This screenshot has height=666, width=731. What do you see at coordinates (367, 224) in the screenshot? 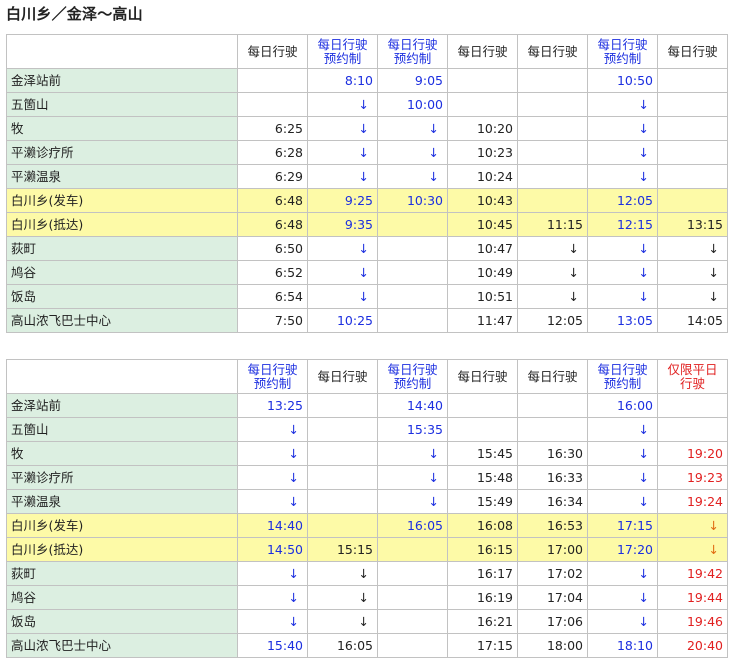
I see `timetable-row: 白川乡(抵达) 6:48 9:35 10:45 11:15 12:15 13:15` at bounding box center [367, 224].